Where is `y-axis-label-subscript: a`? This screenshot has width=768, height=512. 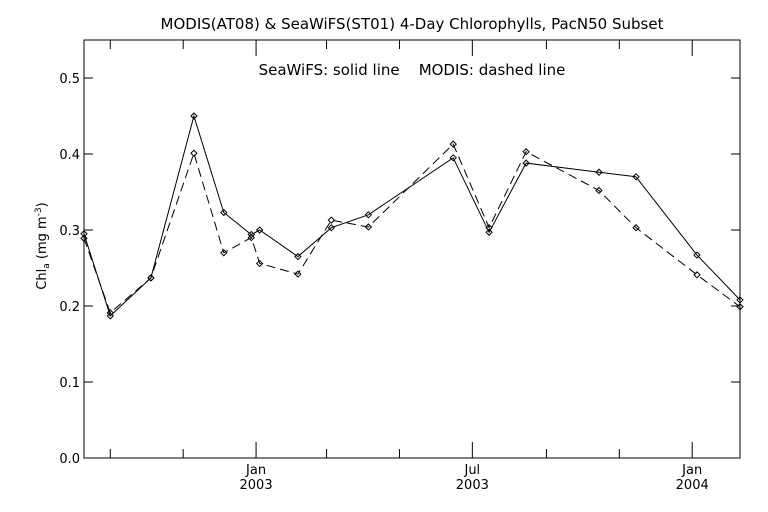 y-axis-label-subscript: a is located at coordinates (47, 266).